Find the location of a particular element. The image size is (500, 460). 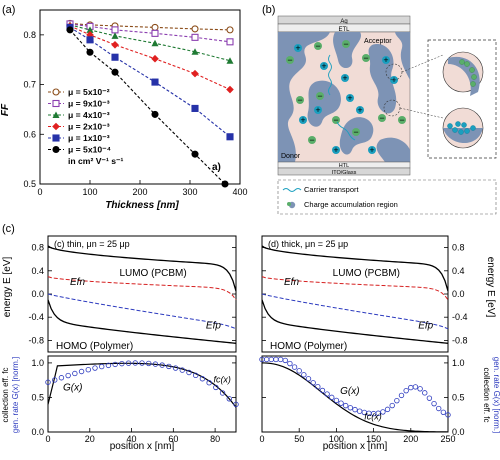

chart-c-left-efp-curve is located at coordinates (142, 311).